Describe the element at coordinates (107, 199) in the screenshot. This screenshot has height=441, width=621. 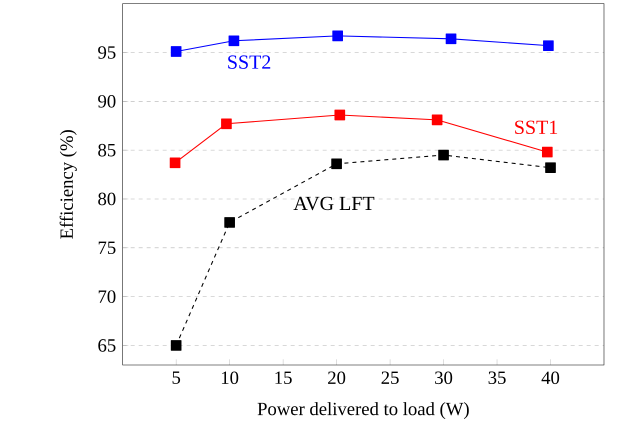
I see `y-tick-label: 80` at that location.